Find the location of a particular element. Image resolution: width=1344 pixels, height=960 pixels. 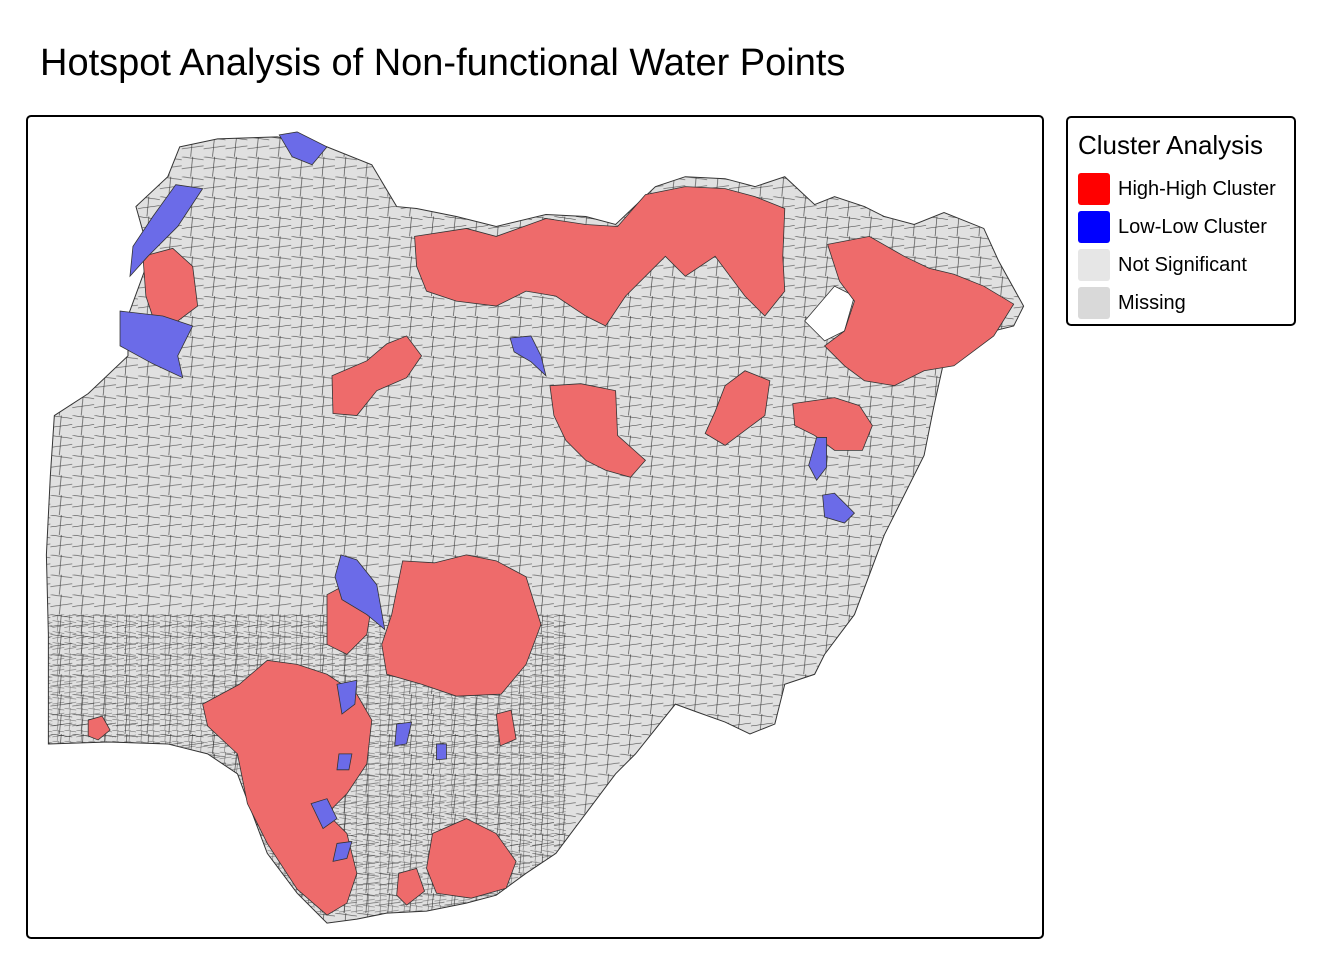

hh-cluster-east-center-a is located at coordinates (737, 408).